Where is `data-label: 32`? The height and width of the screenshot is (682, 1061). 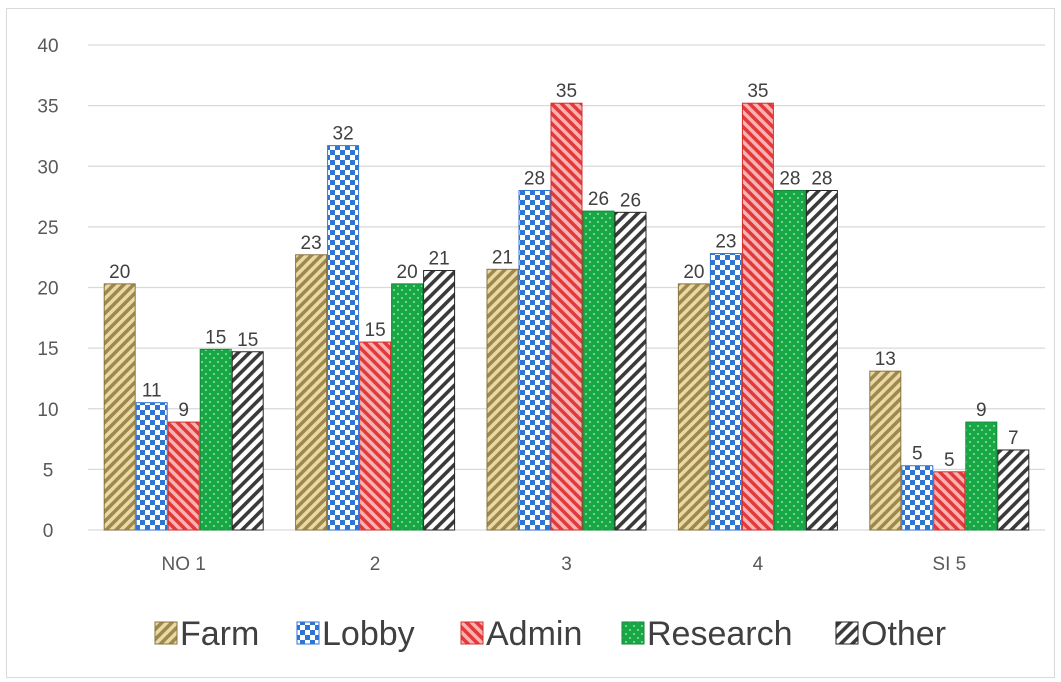
data-label: 32 is located at coordinates (343, 134).